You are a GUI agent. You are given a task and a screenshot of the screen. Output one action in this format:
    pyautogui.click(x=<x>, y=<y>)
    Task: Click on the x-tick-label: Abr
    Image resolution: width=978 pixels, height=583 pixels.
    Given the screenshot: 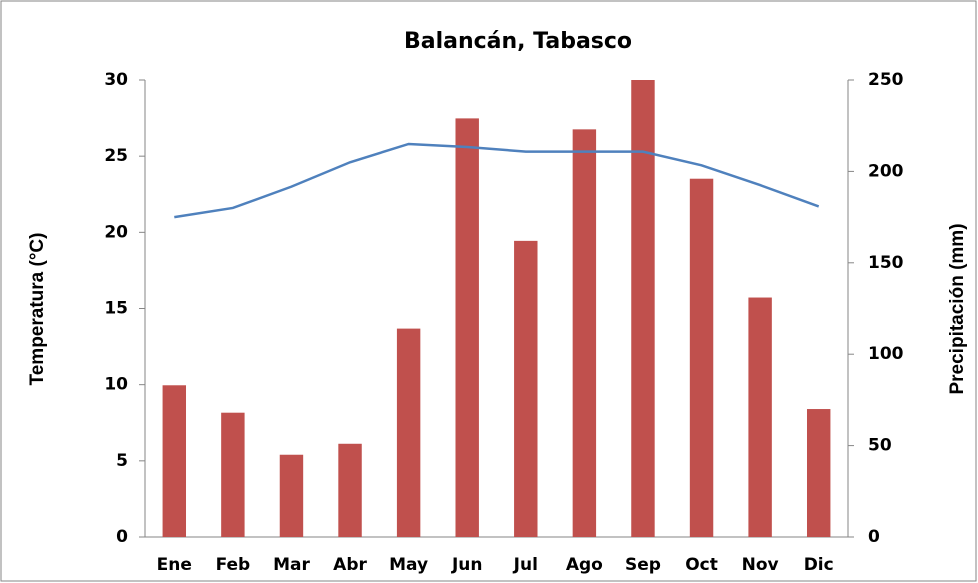 What is the action you would take?
    pyautogui.click(x=350, y=565)
    